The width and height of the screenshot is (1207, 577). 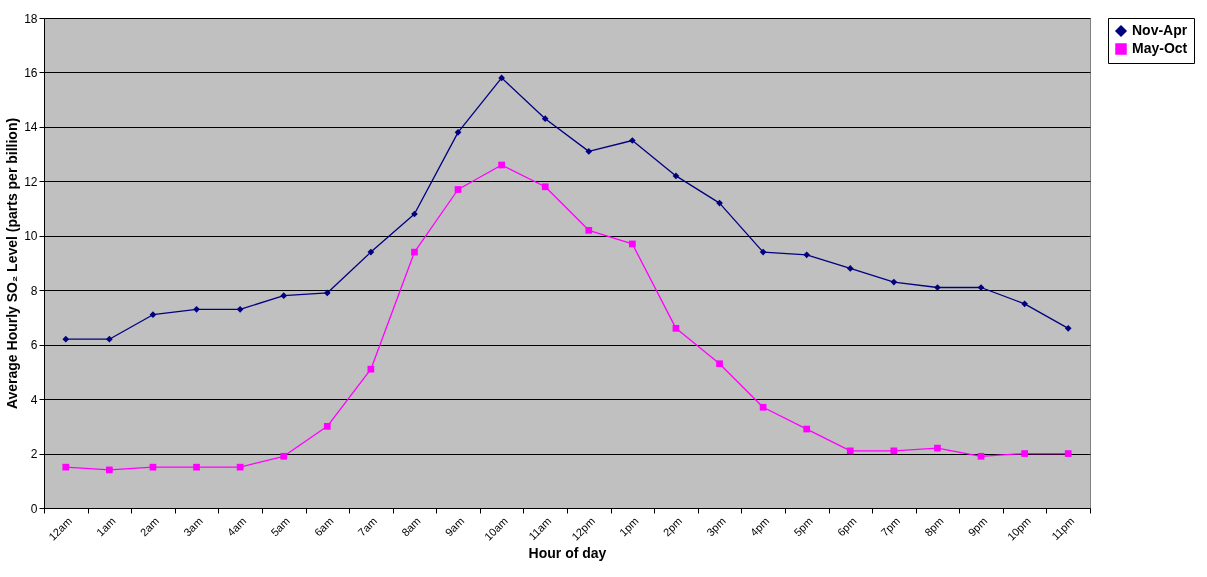 I want to click on x-tick-label: 3pm, so click(x=716, y=526).